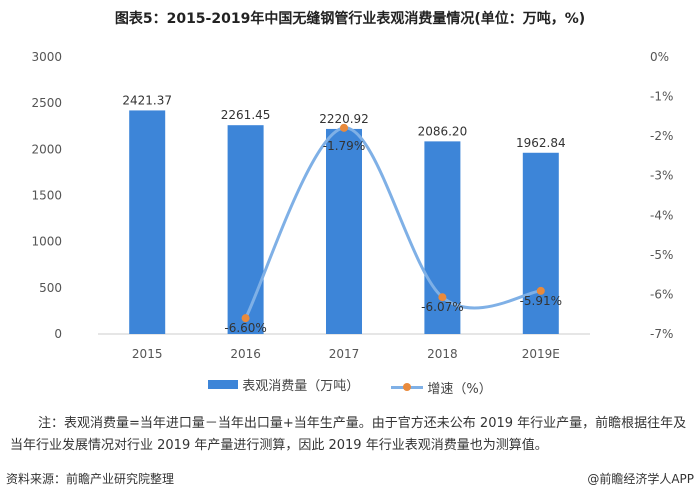 This screenshot has width=700, height=497. Describe the element at coordinates (50, 288) in the screenshot. I see `left-axis-tick: 500` at that location.